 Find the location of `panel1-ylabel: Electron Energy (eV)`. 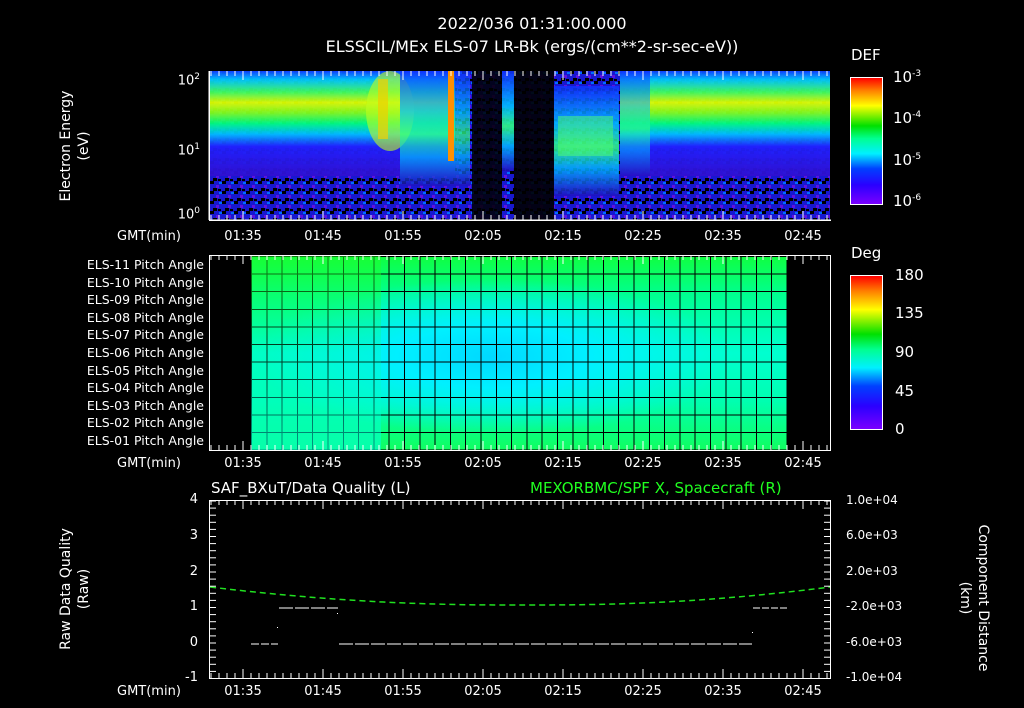

panel1-ylabel: Electron Energy (eV) is located at coordinates (75, 146).